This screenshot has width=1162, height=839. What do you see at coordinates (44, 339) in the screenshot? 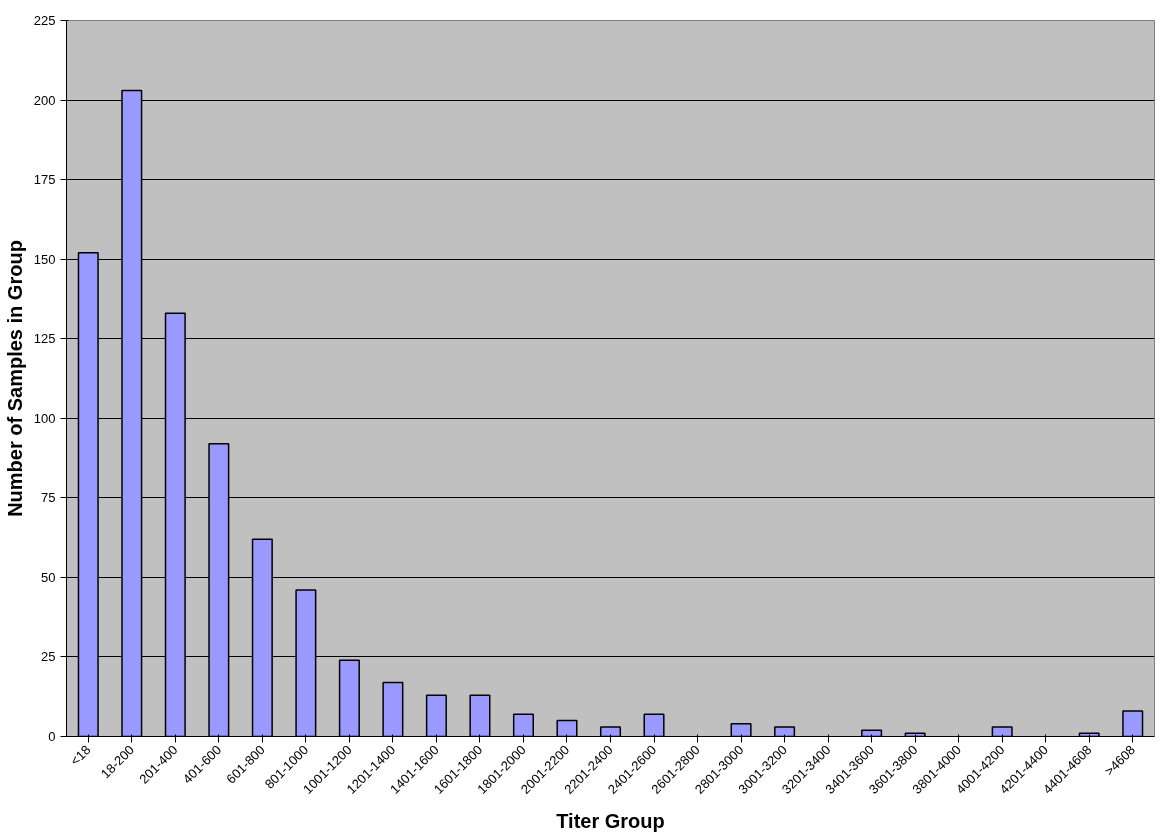
I see `y-tick-label: 125` at bounding box center [44, 339].